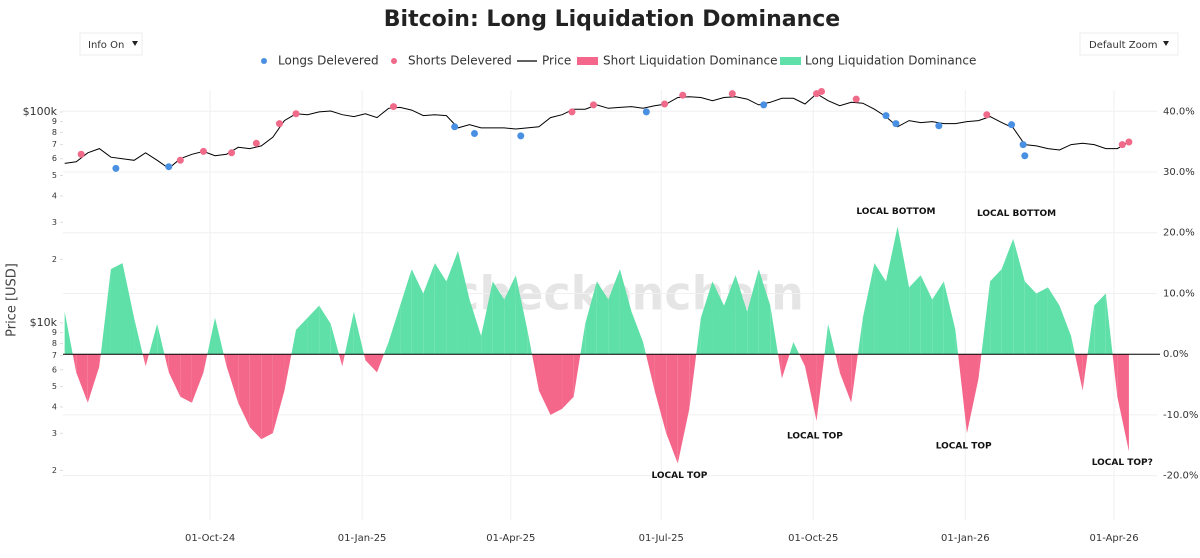 This screenshot has width=1200, height=558. Describe the element at coordinates (12, 300) in the screenshot. I see `y-axis-title: Price [USD]` at that location.